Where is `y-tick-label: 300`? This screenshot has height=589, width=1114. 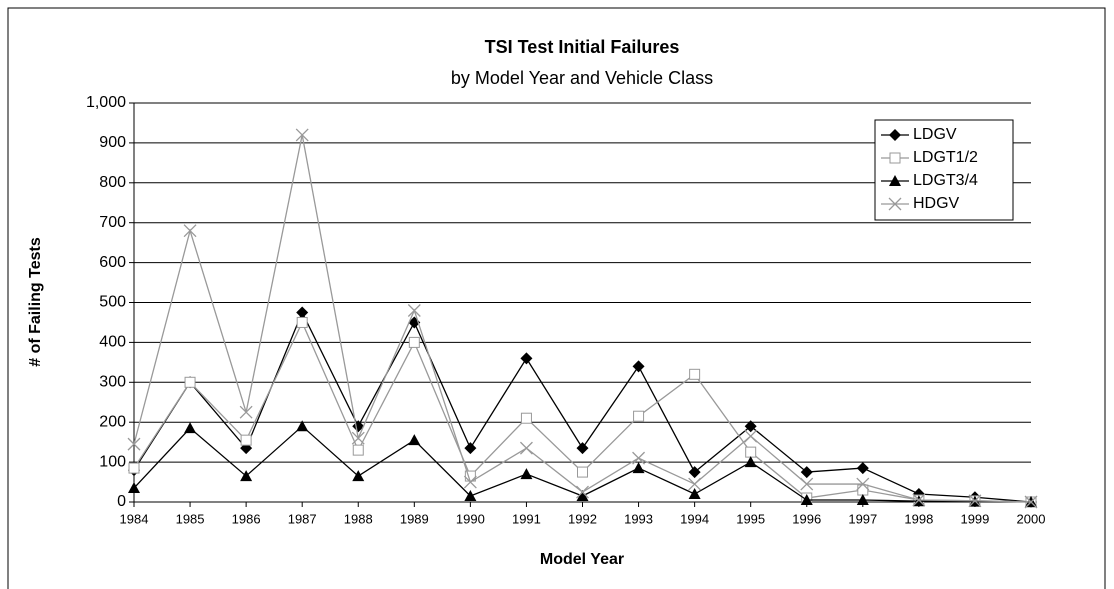 y-tick-label: 300 is located at coordinates (112, 382).